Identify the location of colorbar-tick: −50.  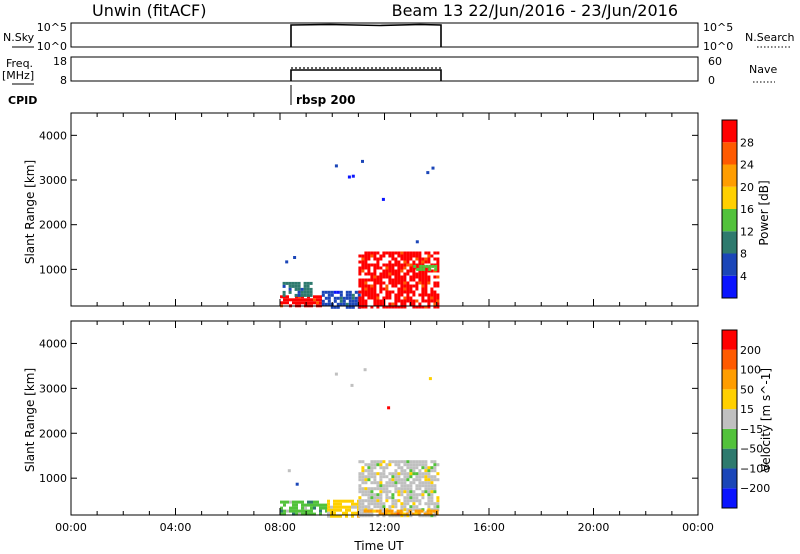
(751, 449).